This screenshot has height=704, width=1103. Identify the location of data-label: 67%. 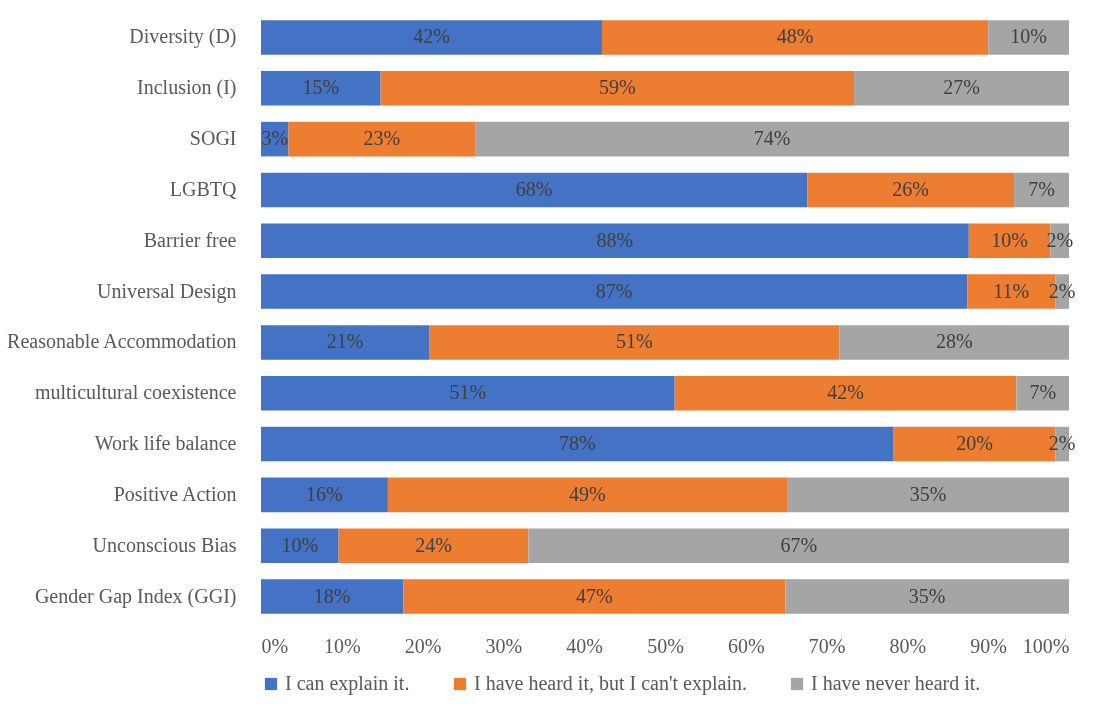
(799, 544).